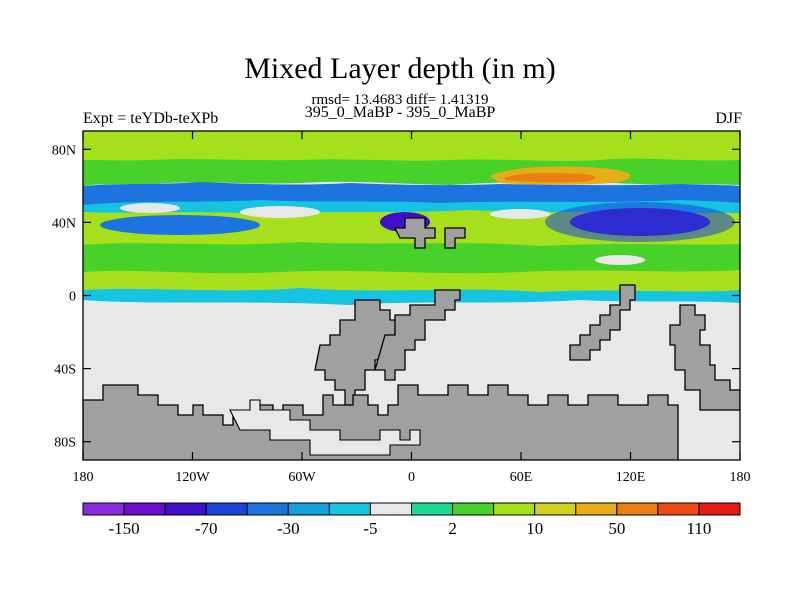  Describe the element at coordinates (64, 223) in the screenshot. I see `y-tick-label: 40N` at that location.